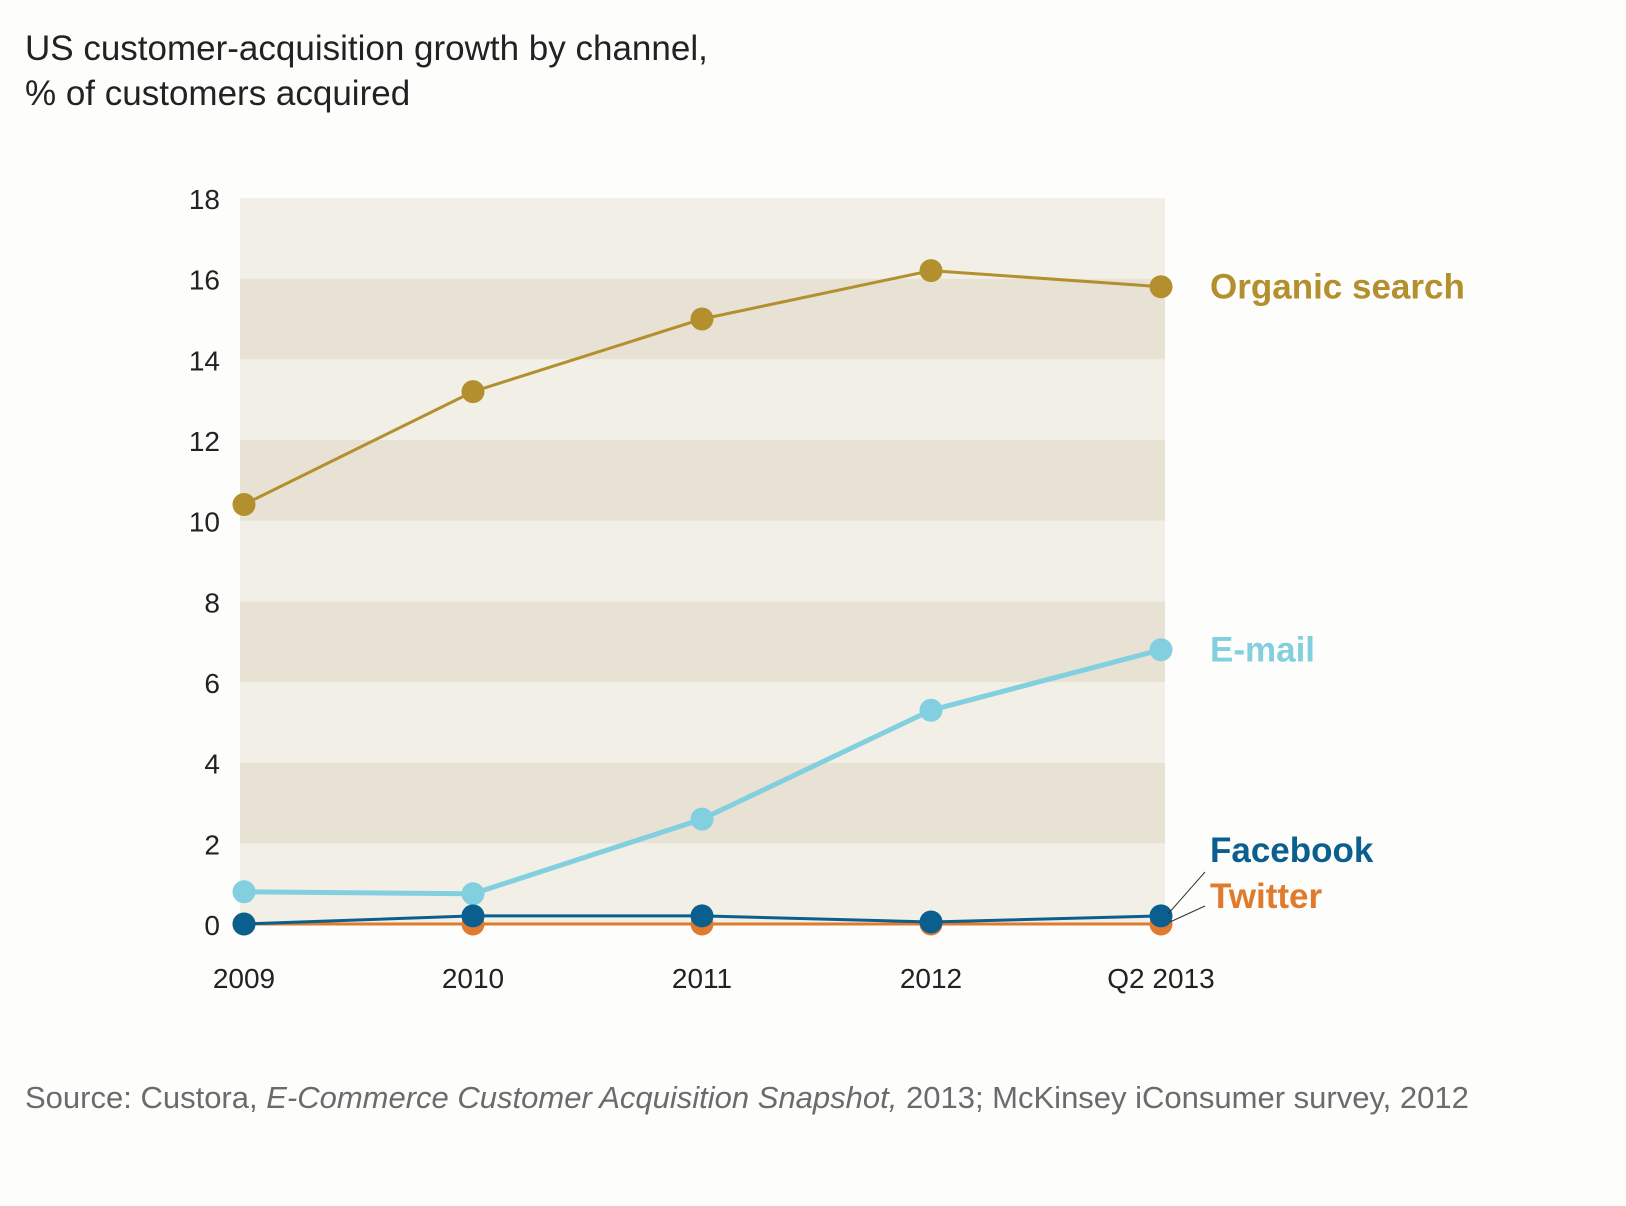 The width and height of the screenshot is (1626, 1206). I want to click on y-tick-label: 0, so click(212, 925).